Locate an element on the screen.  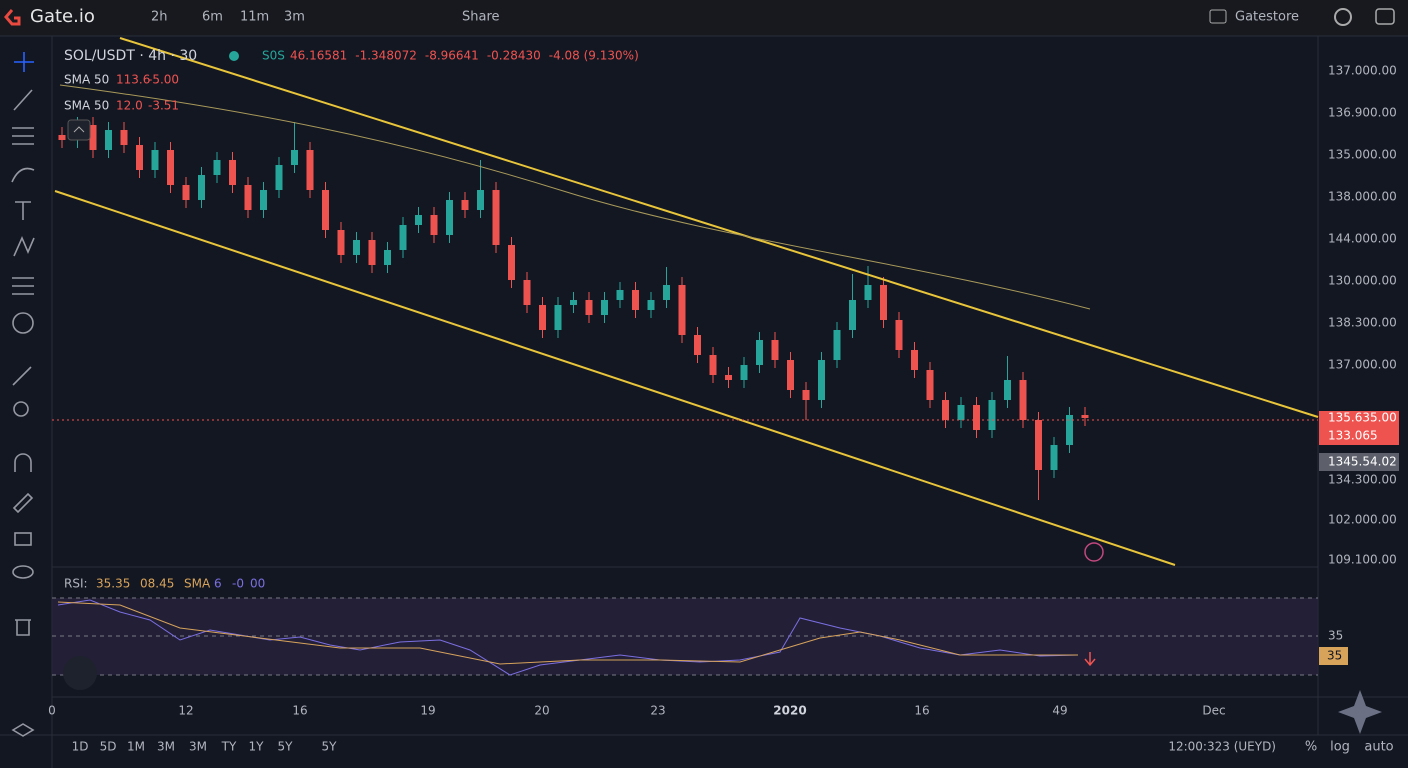
rsi-sma-line is located at coordinates (567, 633).